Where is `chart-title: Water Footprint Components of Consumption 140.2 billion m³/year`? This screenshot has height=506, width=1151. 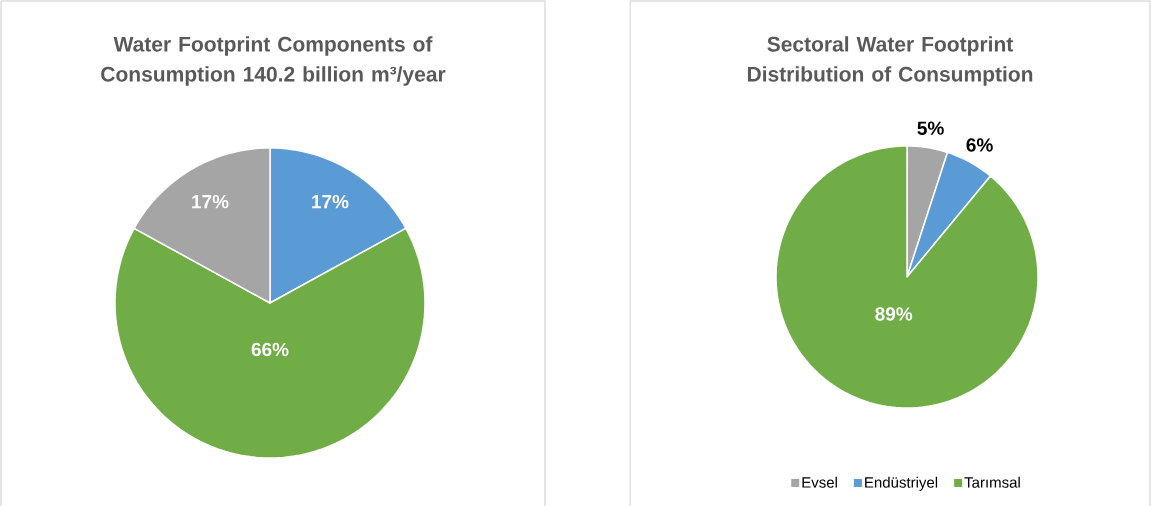 chart-title: Water Footprint Components of Consumption 140.2 billion m³/year is located at coordinates (273, 61).